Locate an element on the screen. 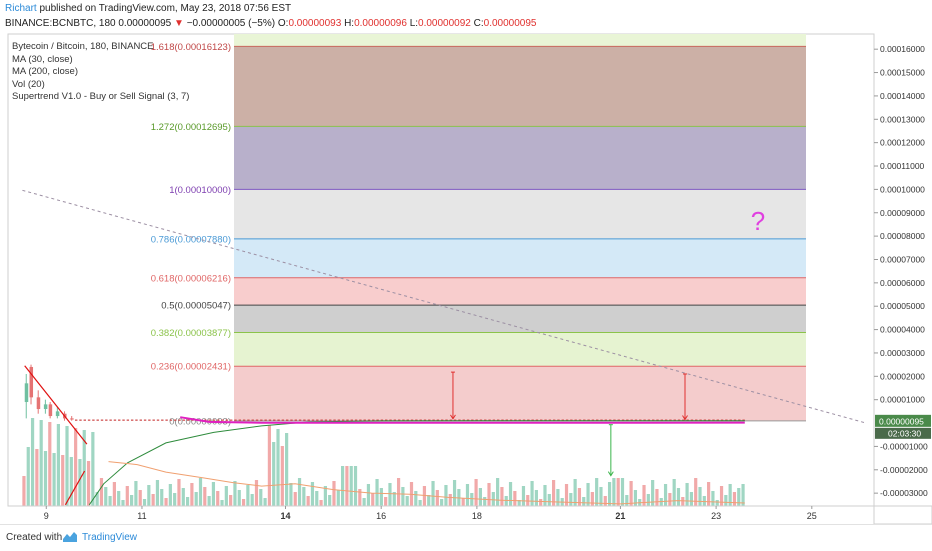  ma30-line is located at coordinates (426, 483).